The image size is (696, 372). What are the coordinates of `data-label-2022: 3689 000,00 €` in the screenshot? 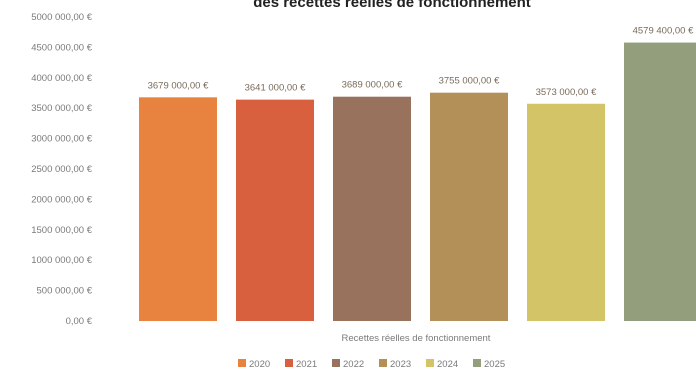 It's located at (372, 85).